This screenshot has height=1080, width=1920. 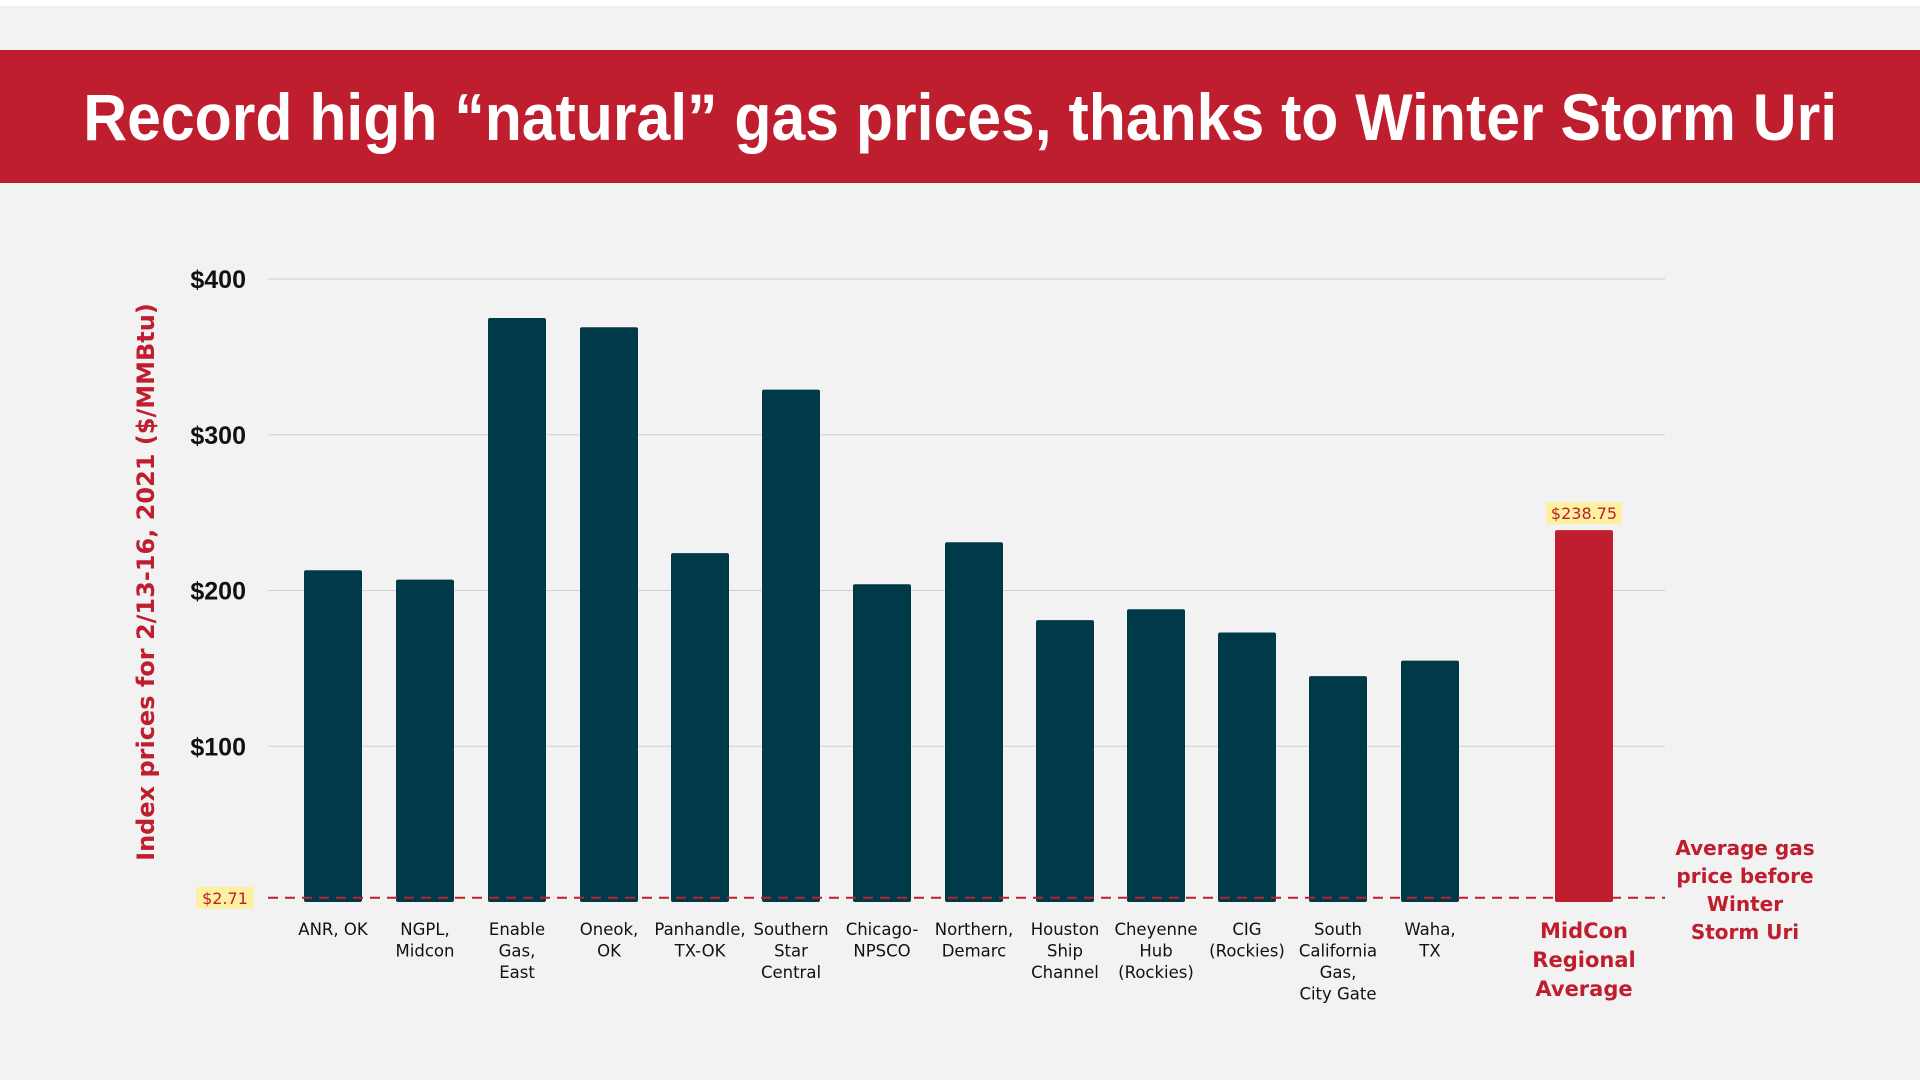 What do you see at coordinates (1338, 962) in the screenshot?
I see `category-label: South California Gas, City Gate` at bounding box center [1338, 962].